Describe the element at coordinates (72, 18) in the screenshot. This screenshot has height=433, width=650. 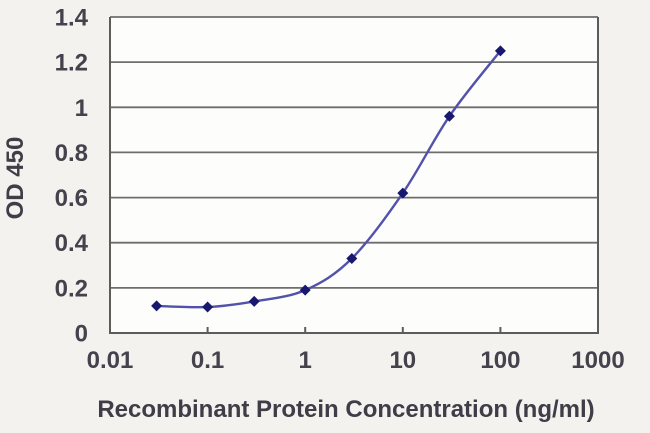
I see `y-tick-label: 1.4` at that location.